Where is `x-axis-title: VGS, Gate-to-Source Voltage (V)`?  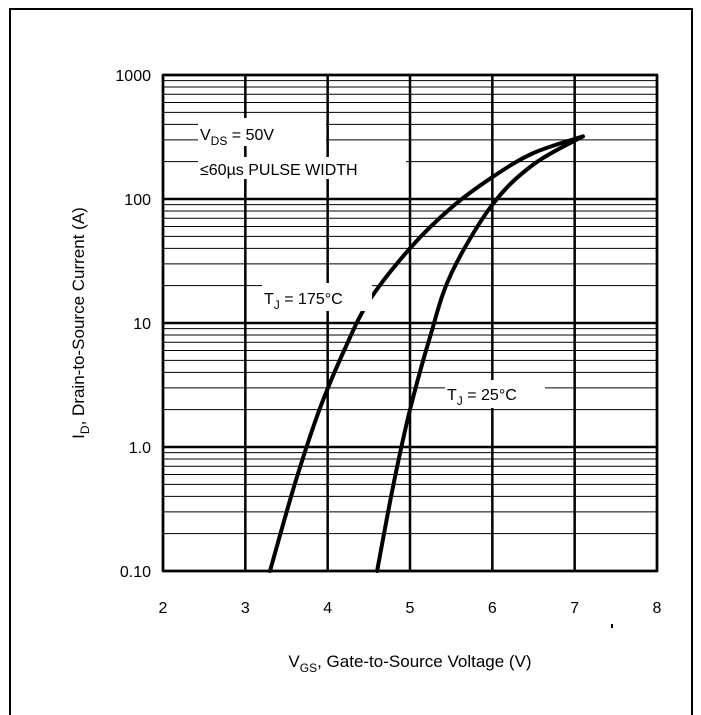 x-axis-title: VGS, Gate-to-Source Voltage (V) is located at coordinates (409, 663).